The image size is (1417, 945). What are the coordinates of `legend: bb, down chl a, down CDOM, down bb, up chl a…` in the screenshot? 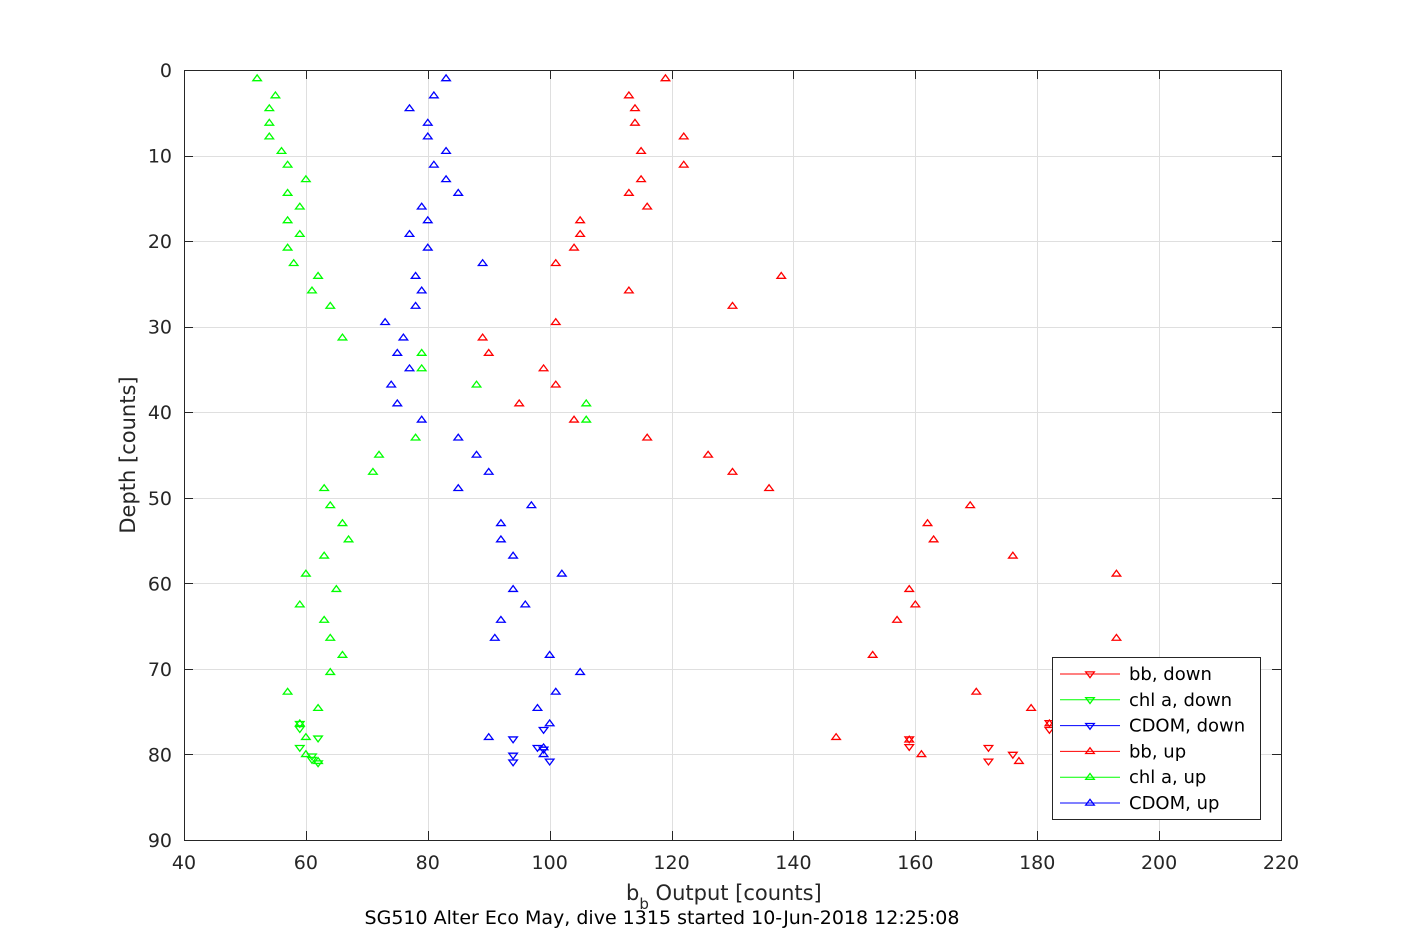 It's located at (1156, 738).